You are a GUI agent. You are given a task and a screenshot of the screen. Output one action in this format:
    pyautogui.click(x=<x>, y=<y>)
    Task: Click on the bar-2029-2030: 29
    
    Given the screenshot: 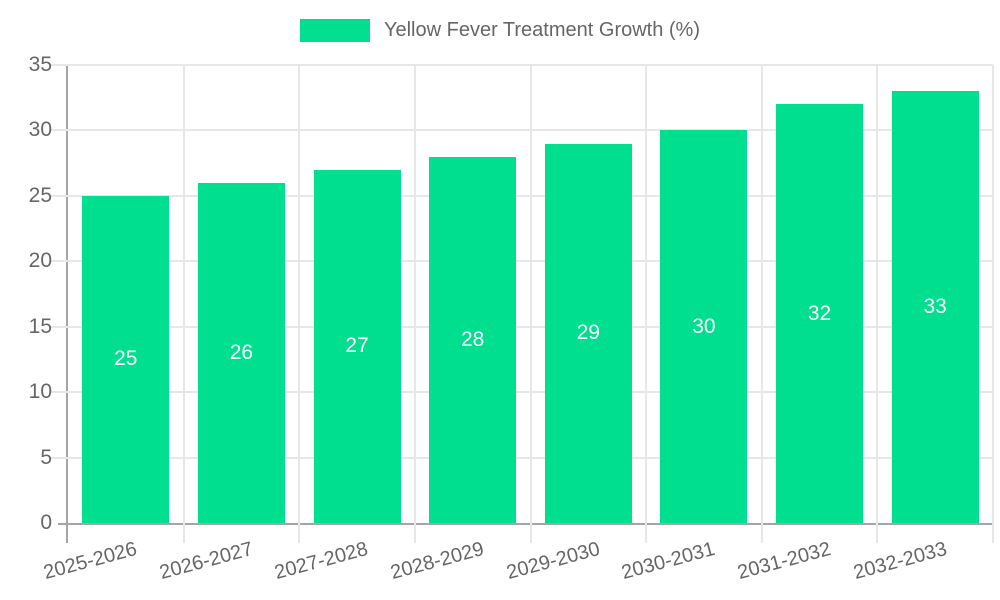 What is the action you would take?
    pyautogui.click(x=588, y=333)
    